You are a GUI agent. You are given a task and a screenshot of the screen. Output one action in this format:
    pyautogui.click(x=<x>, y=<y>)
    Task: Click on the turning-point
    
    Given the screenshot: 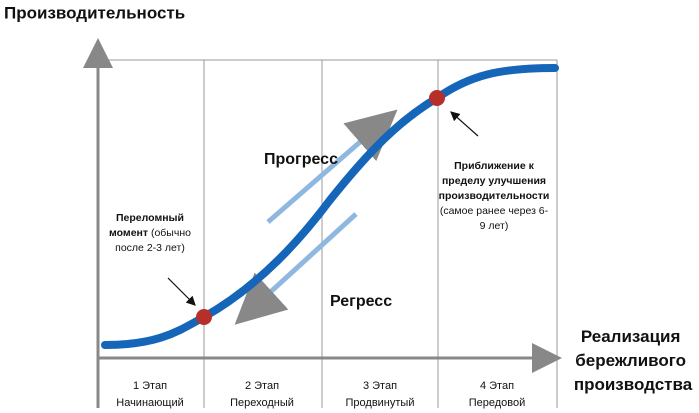 What is the action you would take?
    pyautogui.click(x=204, y=317)
    